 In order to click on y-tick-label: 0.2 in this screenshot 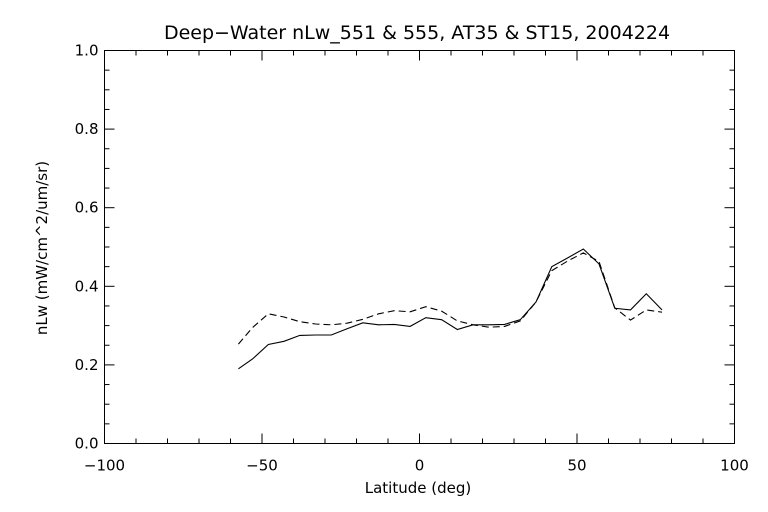, I will do `click(87, 365)`.